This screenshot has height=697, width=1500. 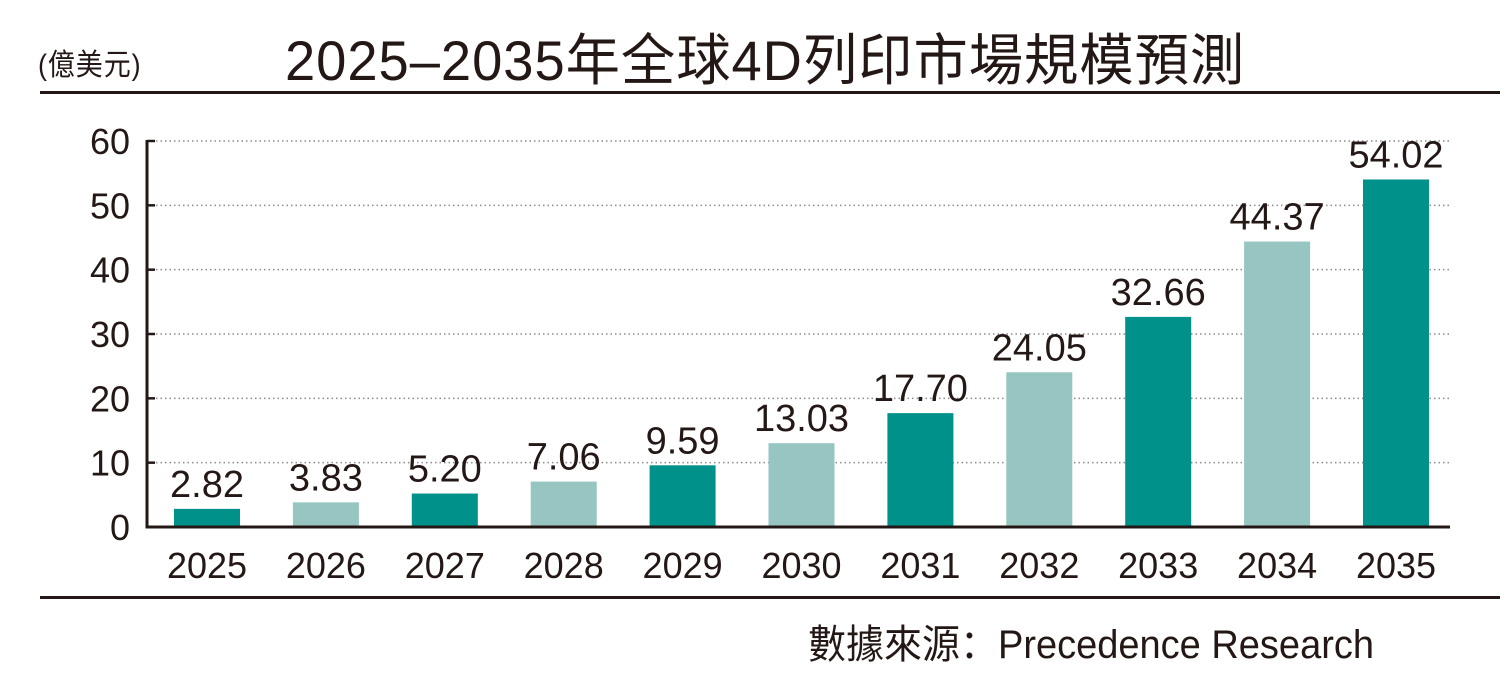 I want to click on y-tick-label: 30, so click(x=110, y=334).